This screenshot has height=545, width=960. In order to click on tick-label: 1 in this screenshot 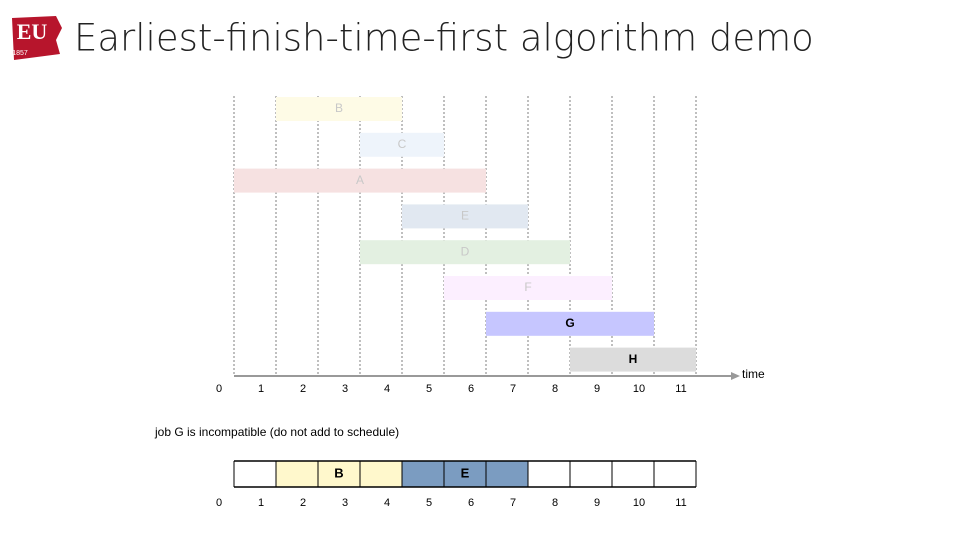, I will do `click(261, 389)`.